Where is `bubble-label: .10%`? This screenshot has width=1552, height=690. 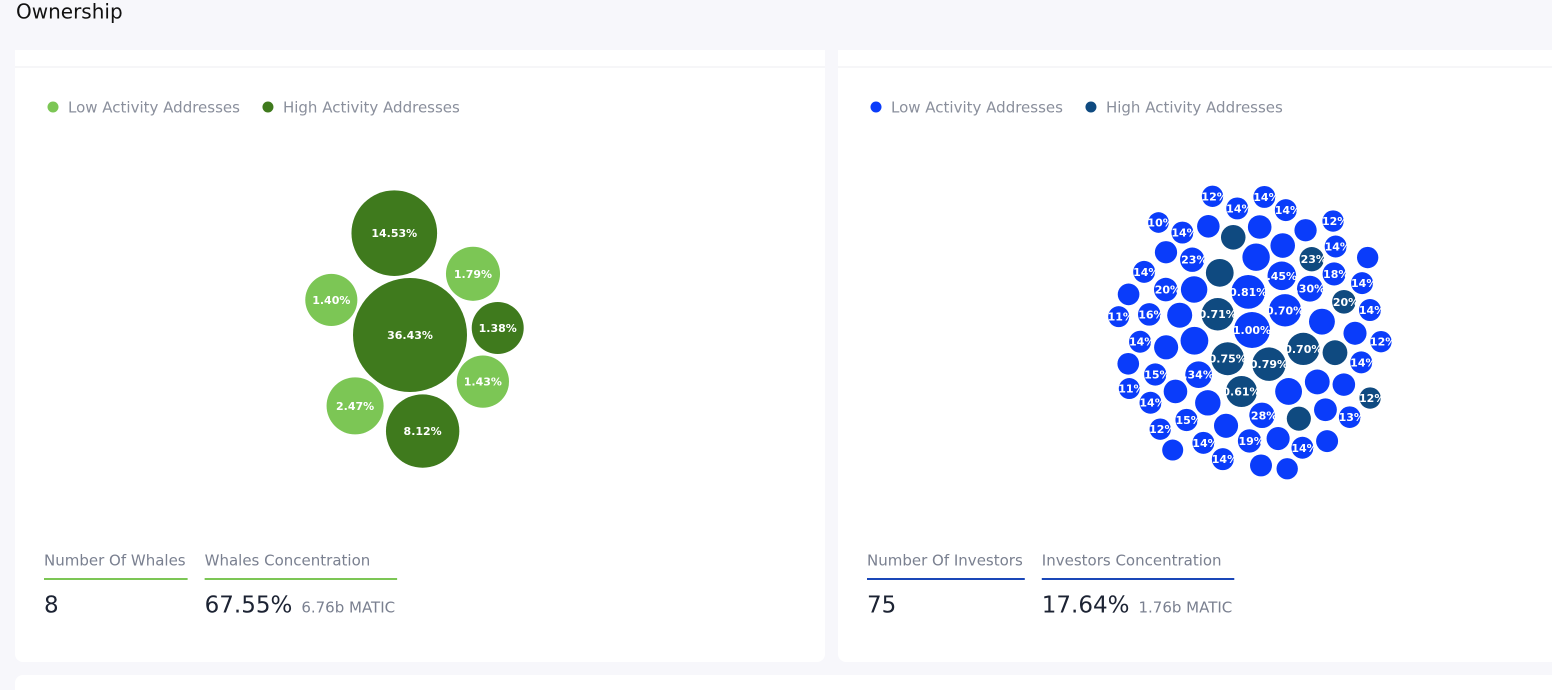 bubble-label: .10% is located at coordinates (1158, 222).